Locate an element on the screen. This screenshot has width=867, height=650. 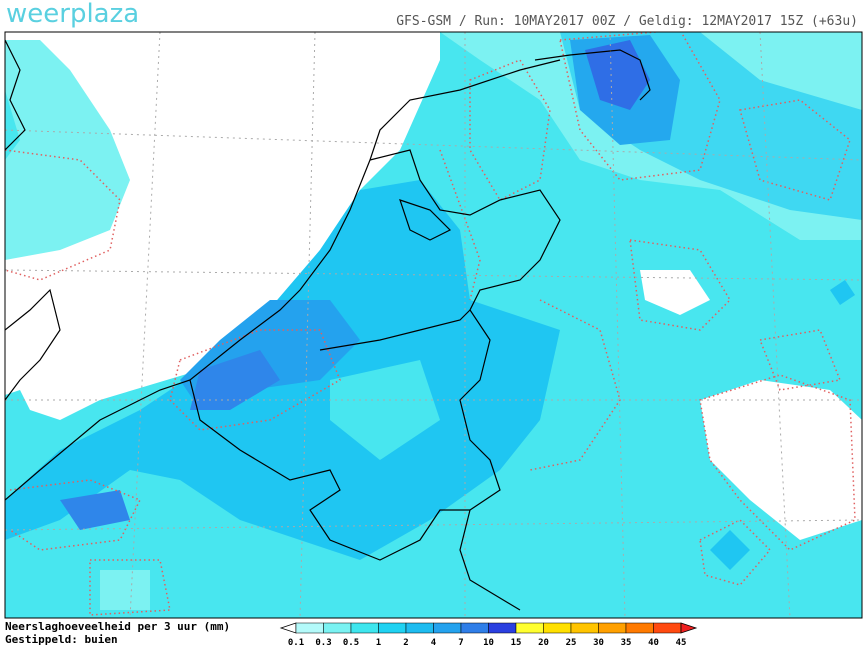
logo: weerplaza is located at coordinates (72, 14).